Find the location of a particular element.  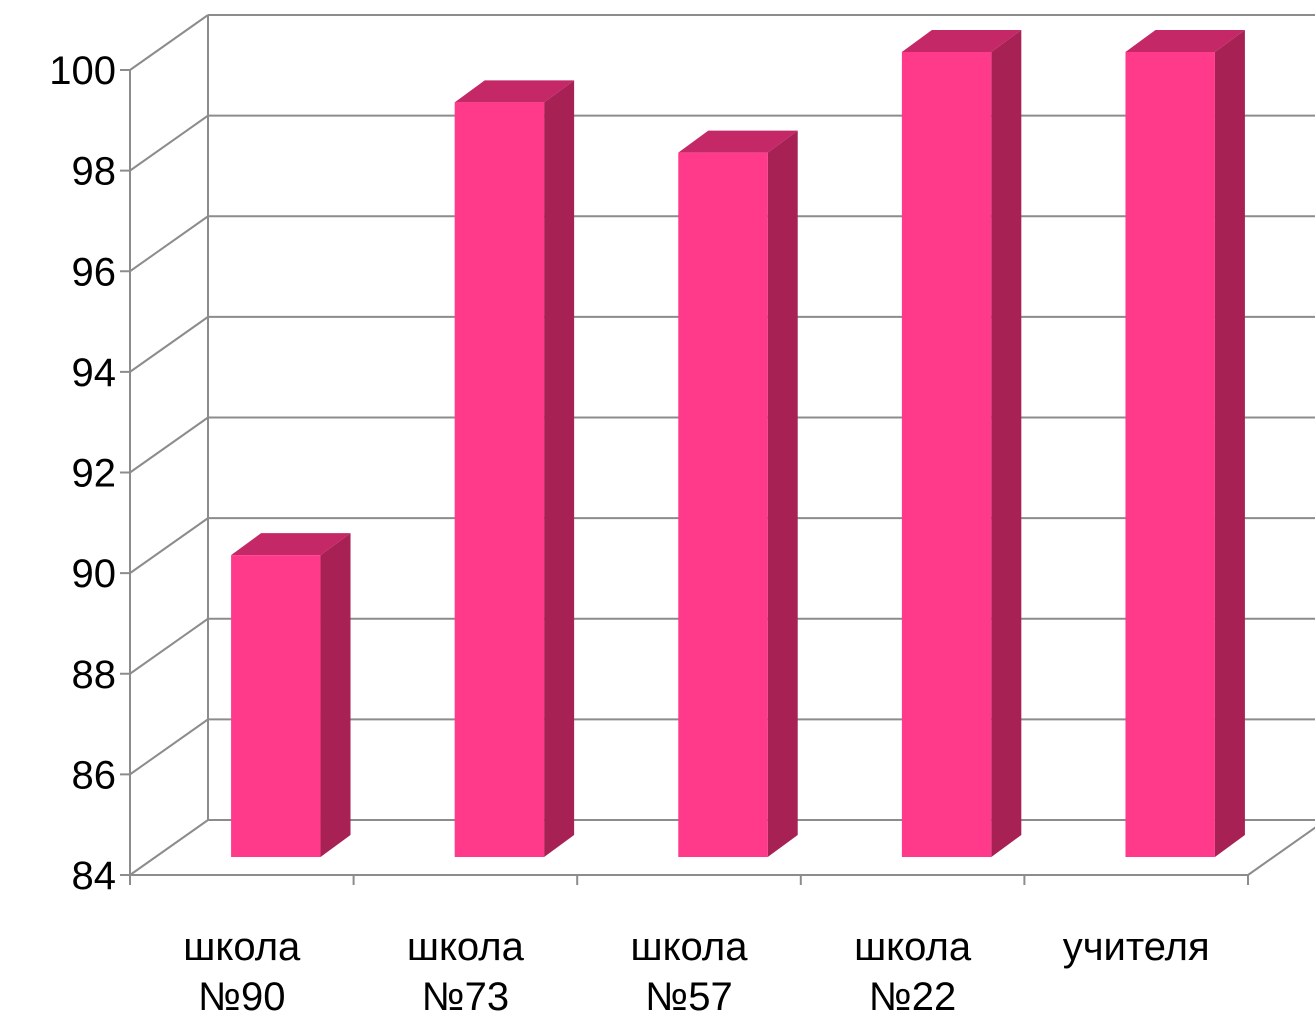

y-tick-label: 86 is located at coordinates (94, 775).